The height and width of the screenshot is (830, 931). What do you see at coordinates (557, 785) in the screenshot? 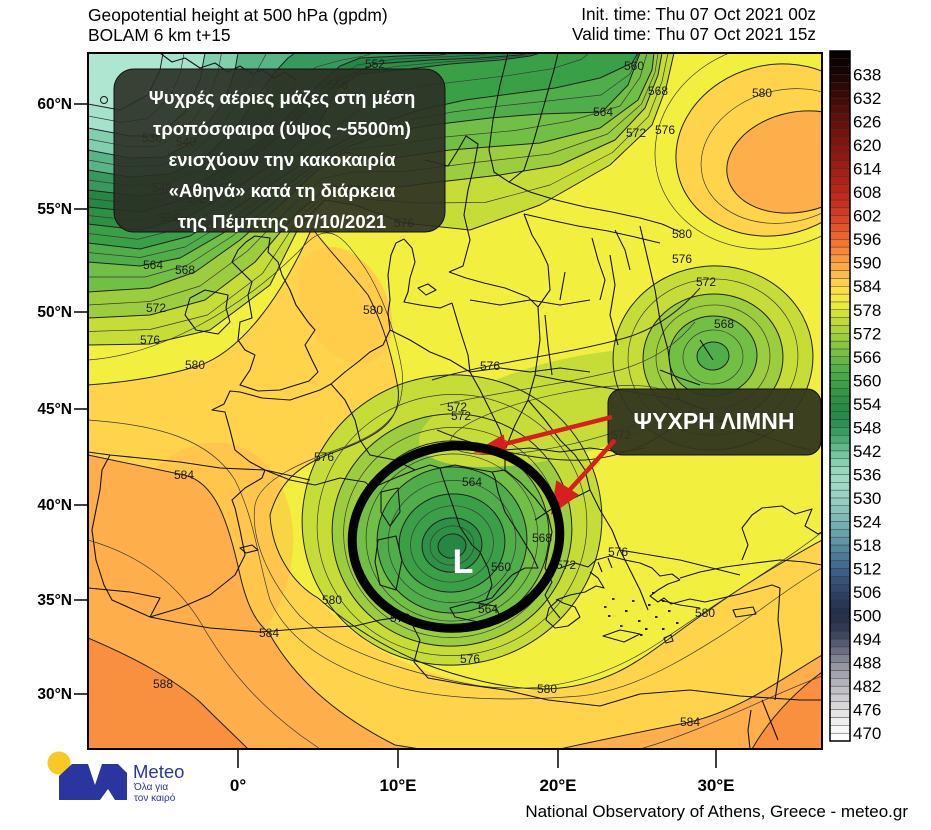
I see `svg-text: 20°E` at bounding box center [557, 785].